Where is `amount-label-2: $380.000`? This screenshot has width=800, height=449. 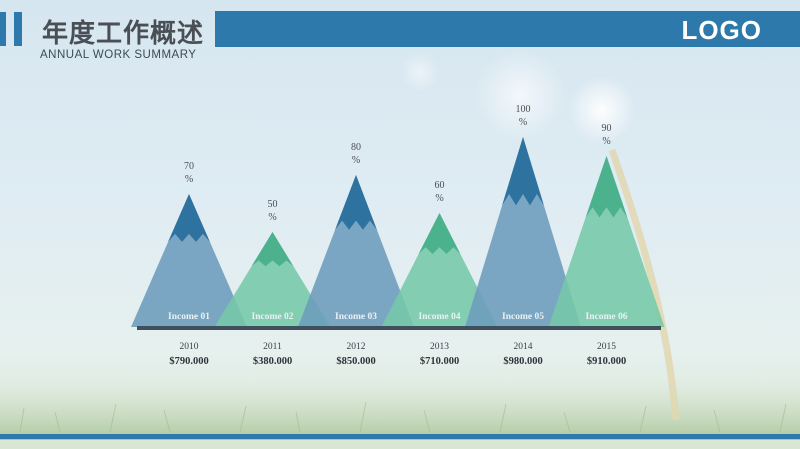 amount-label-2: $380.000 is located at coordinates (272, 361).